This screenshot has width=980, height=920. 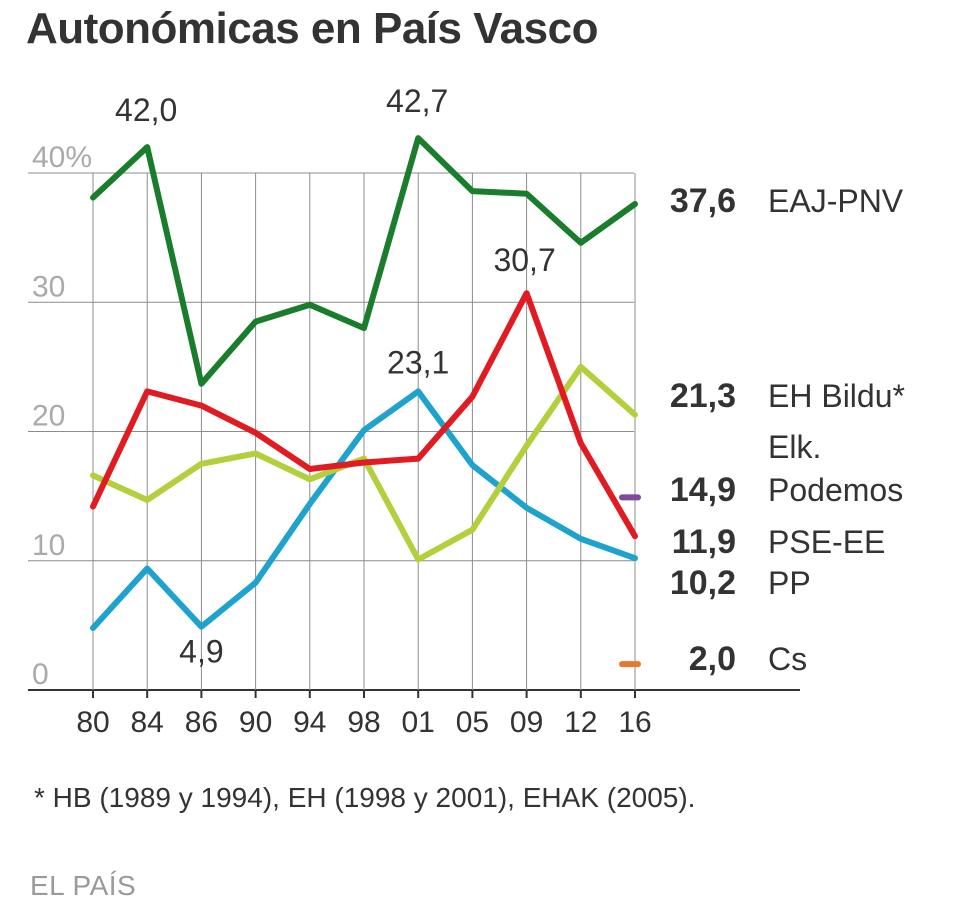 I want to click on series-name-label: EH Bildu*, so click(x=836, y=396).